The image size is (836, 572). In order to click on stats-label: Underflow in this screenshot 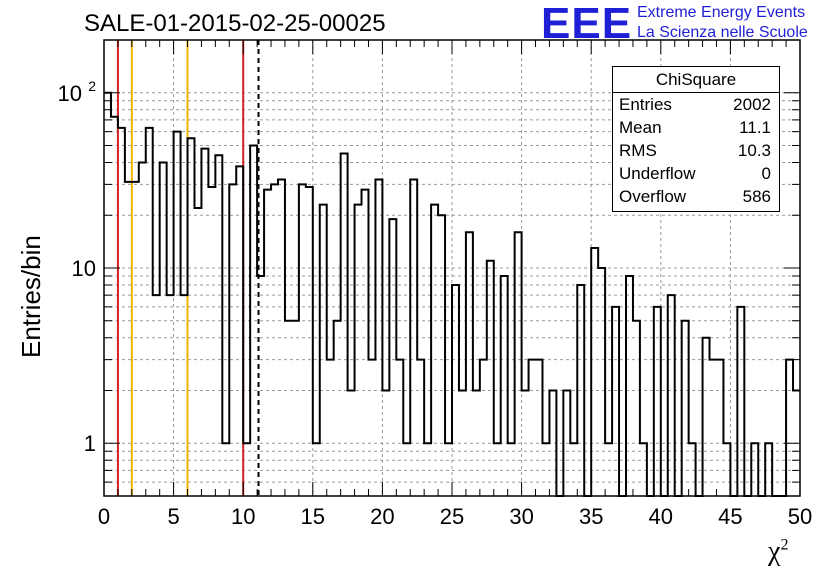, I will do `click(657, 173)`.